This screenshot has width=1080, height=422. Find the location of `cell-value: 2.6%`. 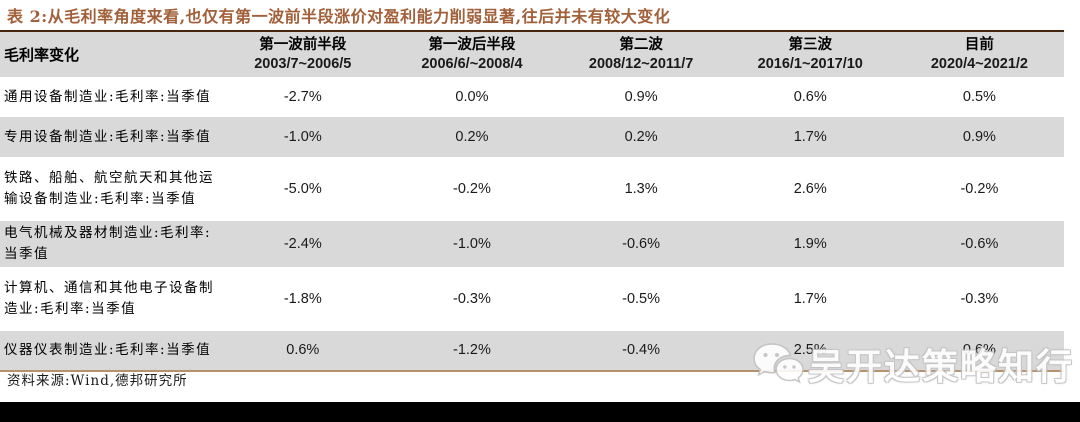

cell-value: 2.6% is located at coordinates (810, 189).